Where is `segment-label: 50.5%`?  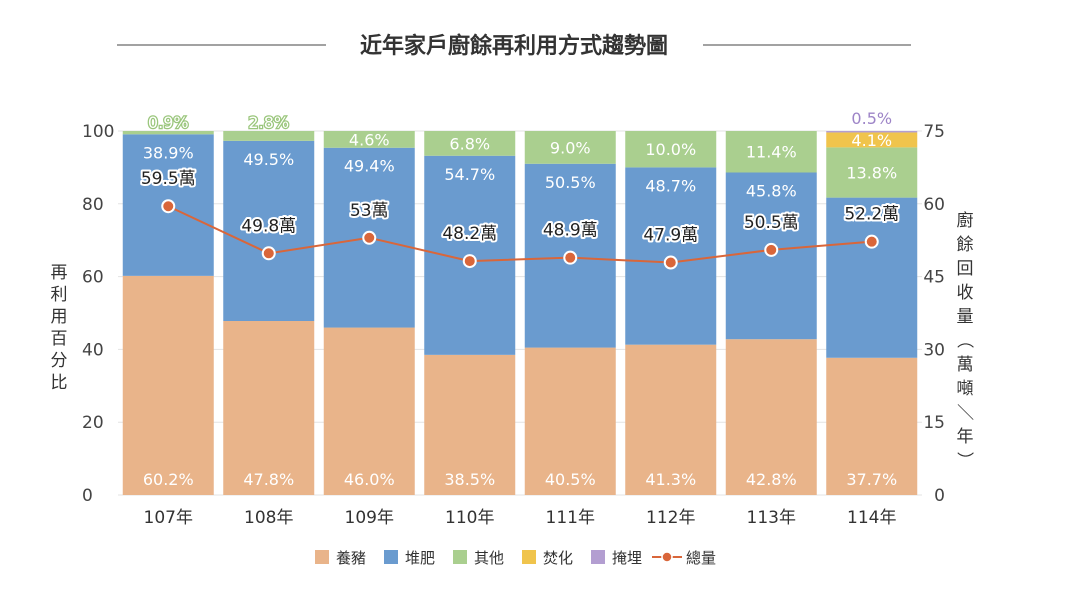 segment-label: 50.5% is located at coordinates (570, 182).